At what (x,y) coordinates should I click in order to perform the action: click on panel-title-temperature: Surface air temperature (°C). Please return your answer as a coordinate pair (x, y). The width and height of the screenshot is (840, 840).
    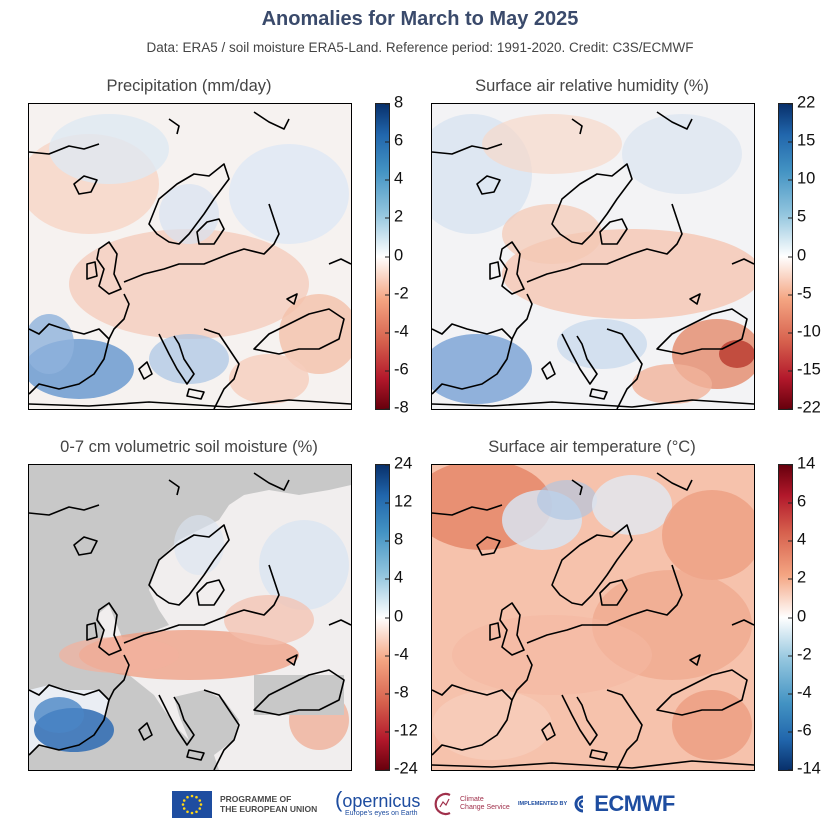
    Looking at the image, I should click on (592, 447).